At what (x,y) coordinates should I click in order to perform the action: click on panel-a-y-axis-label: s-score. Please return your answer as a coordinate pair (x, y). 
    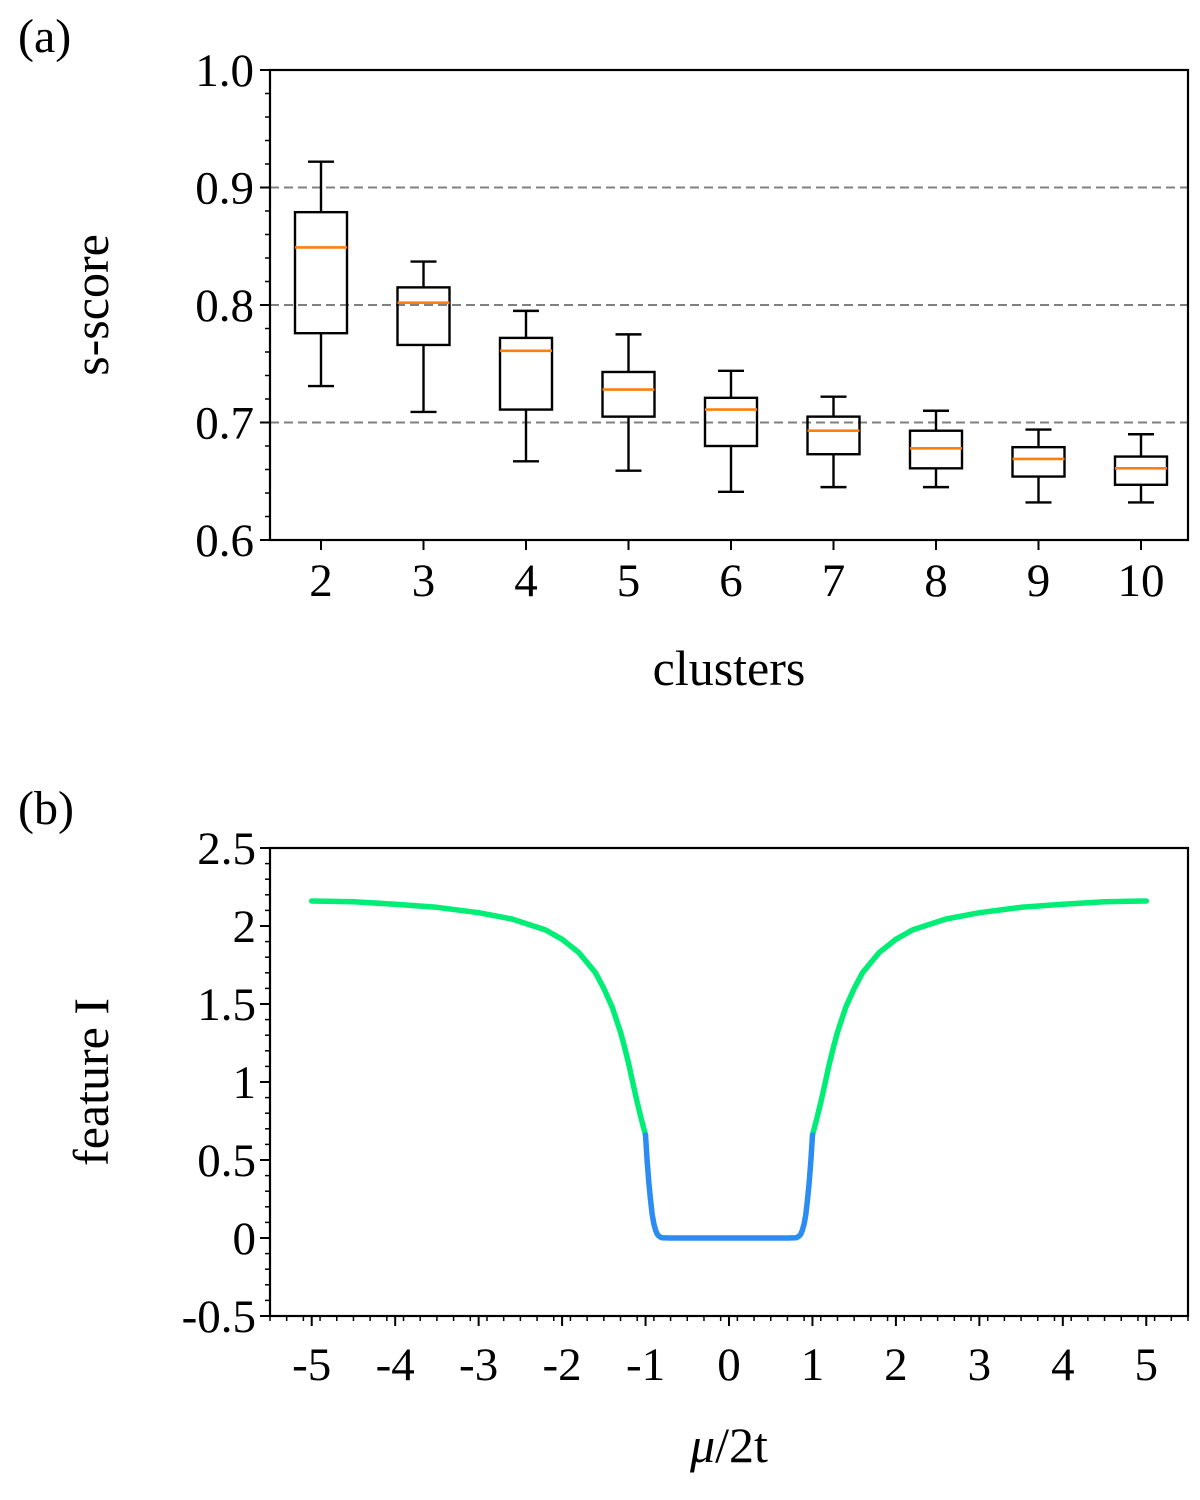
    Looking at the image, I should click on (91, 305).